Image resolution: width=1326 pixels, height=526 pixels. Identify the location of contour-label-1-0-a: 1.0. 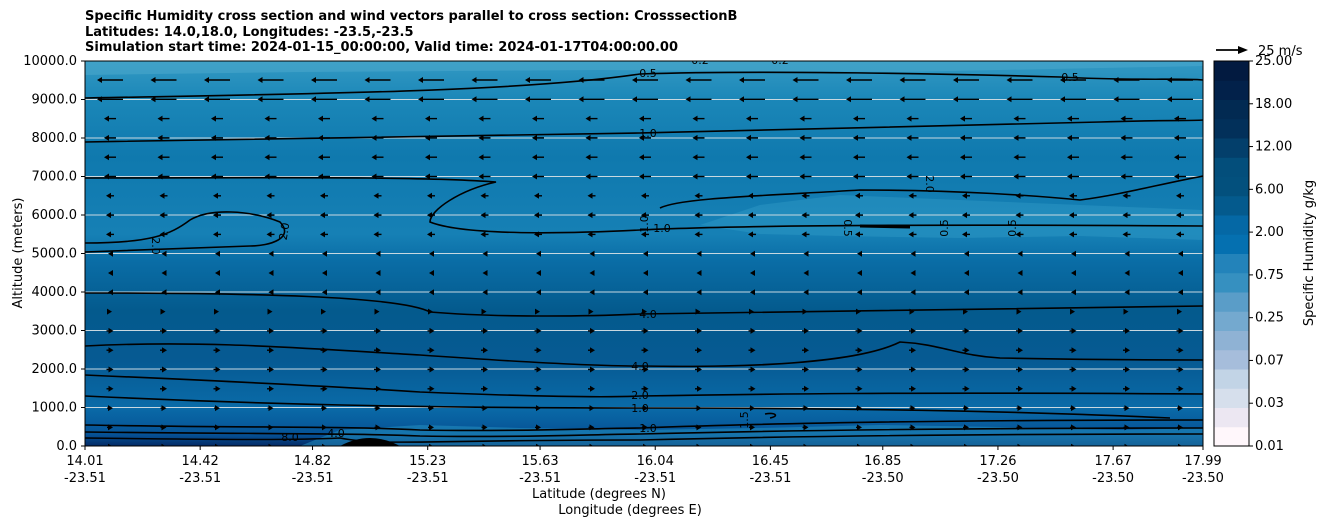
(648, 133).